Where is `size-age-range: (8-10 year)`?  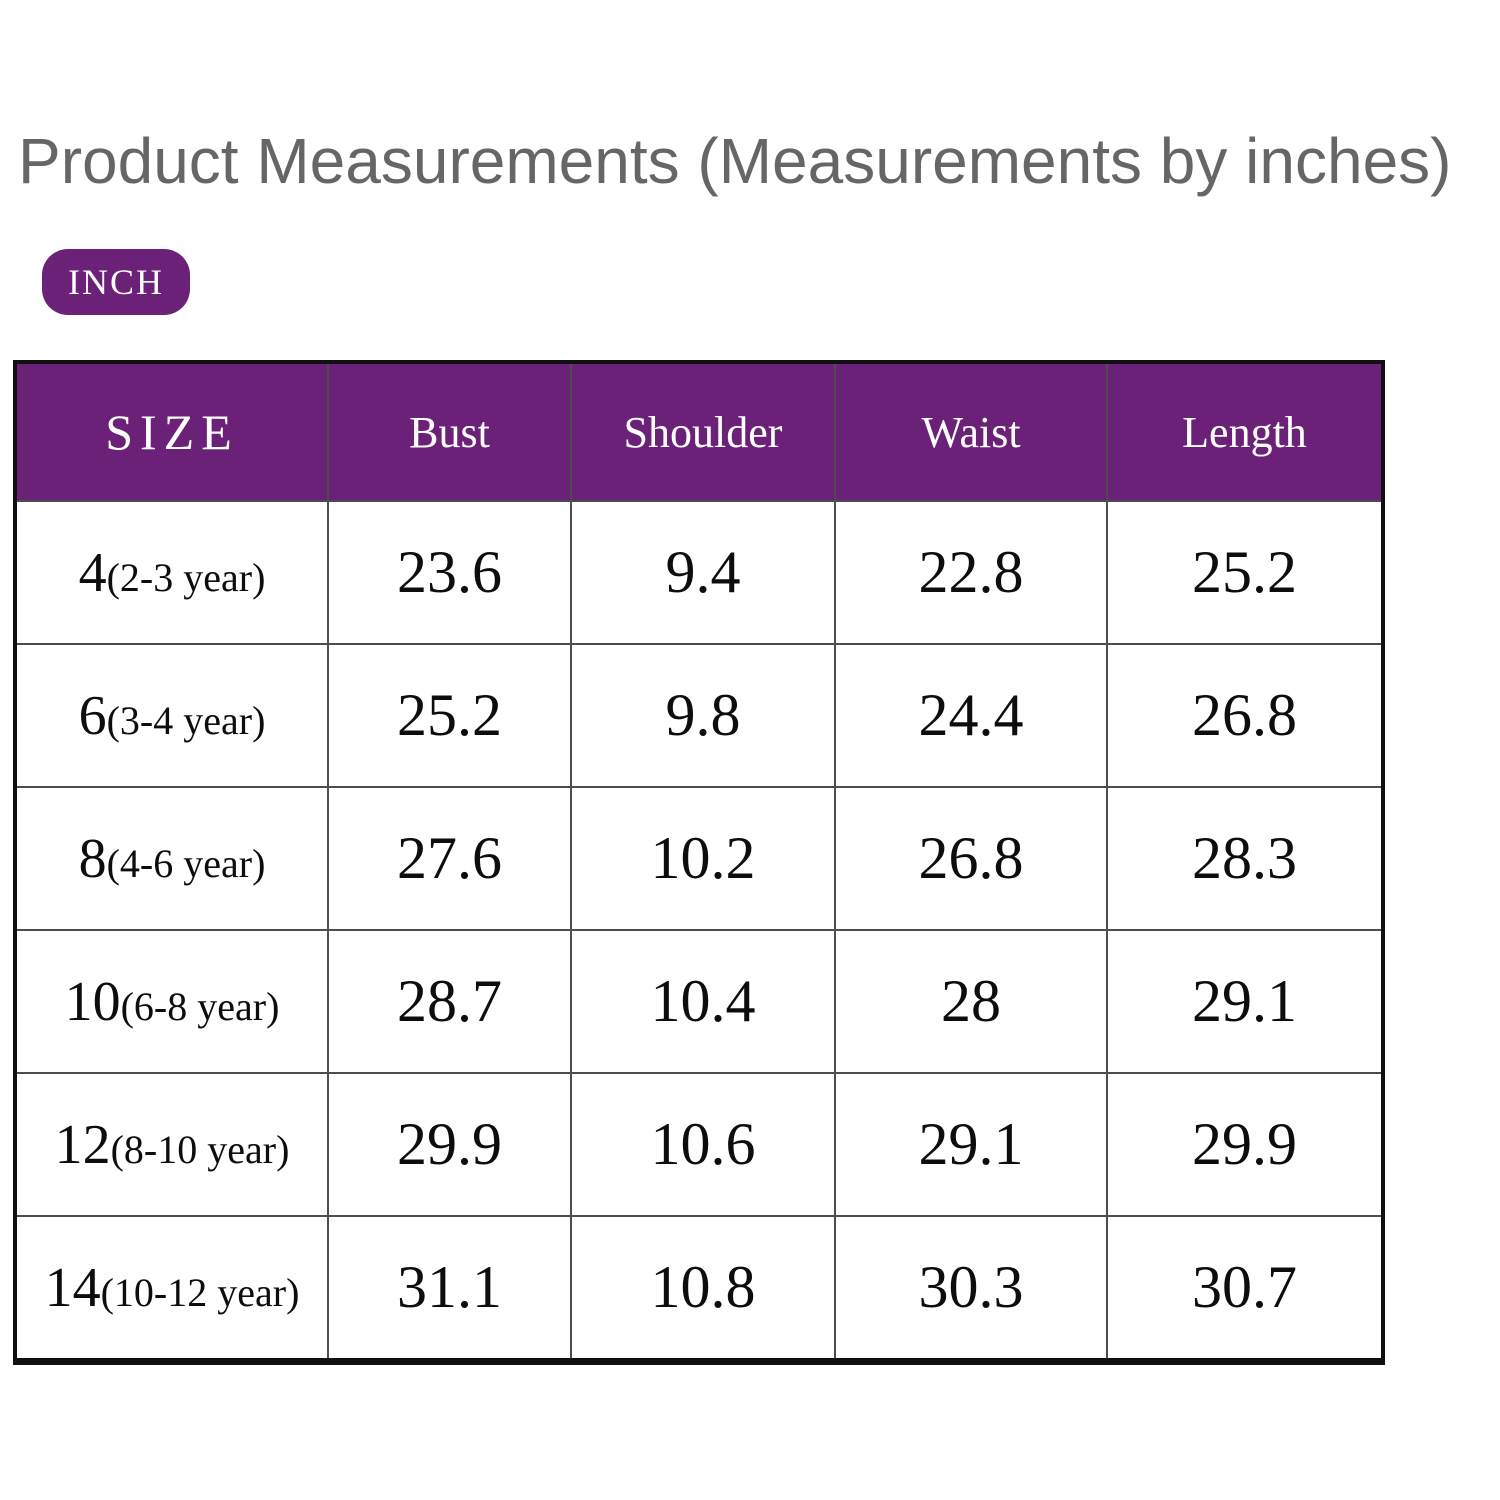 size-age-range: (8-10 year) is located at coordinates (200, 1149).